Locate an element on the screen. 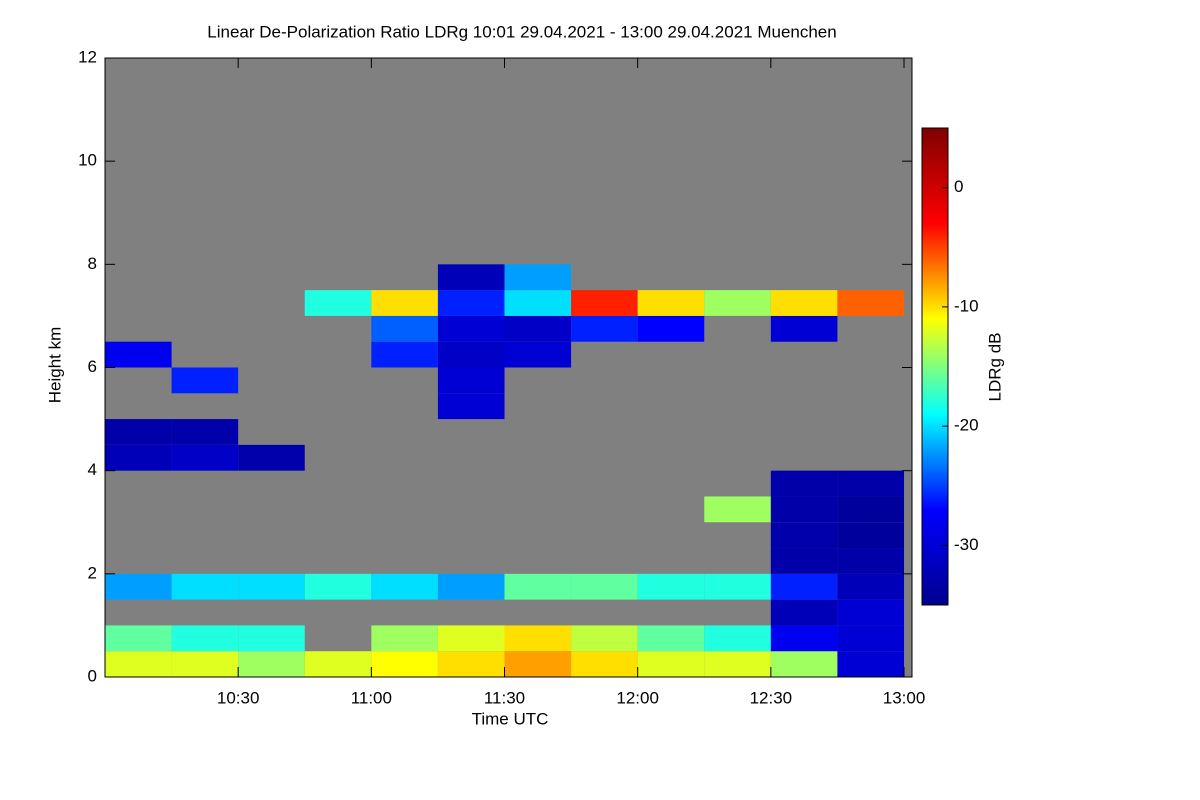  colorbar-tick-label: 0 is located at coordinates (958, 186).